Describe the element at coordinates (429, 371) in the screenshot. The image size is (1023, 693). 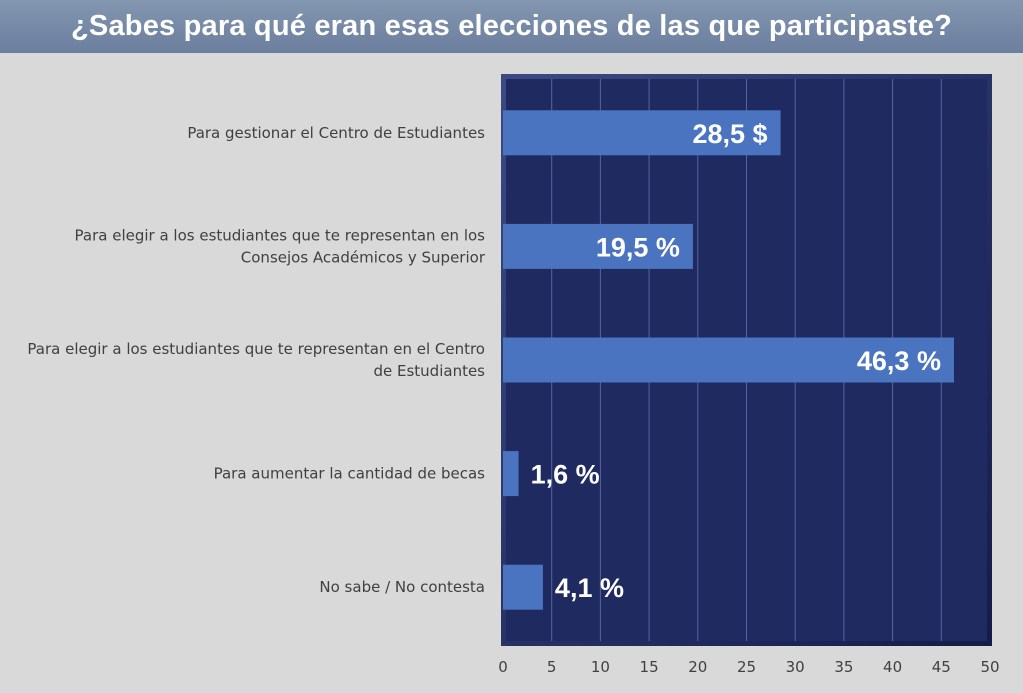
I see `category-label: de Estudiantes` at that location.